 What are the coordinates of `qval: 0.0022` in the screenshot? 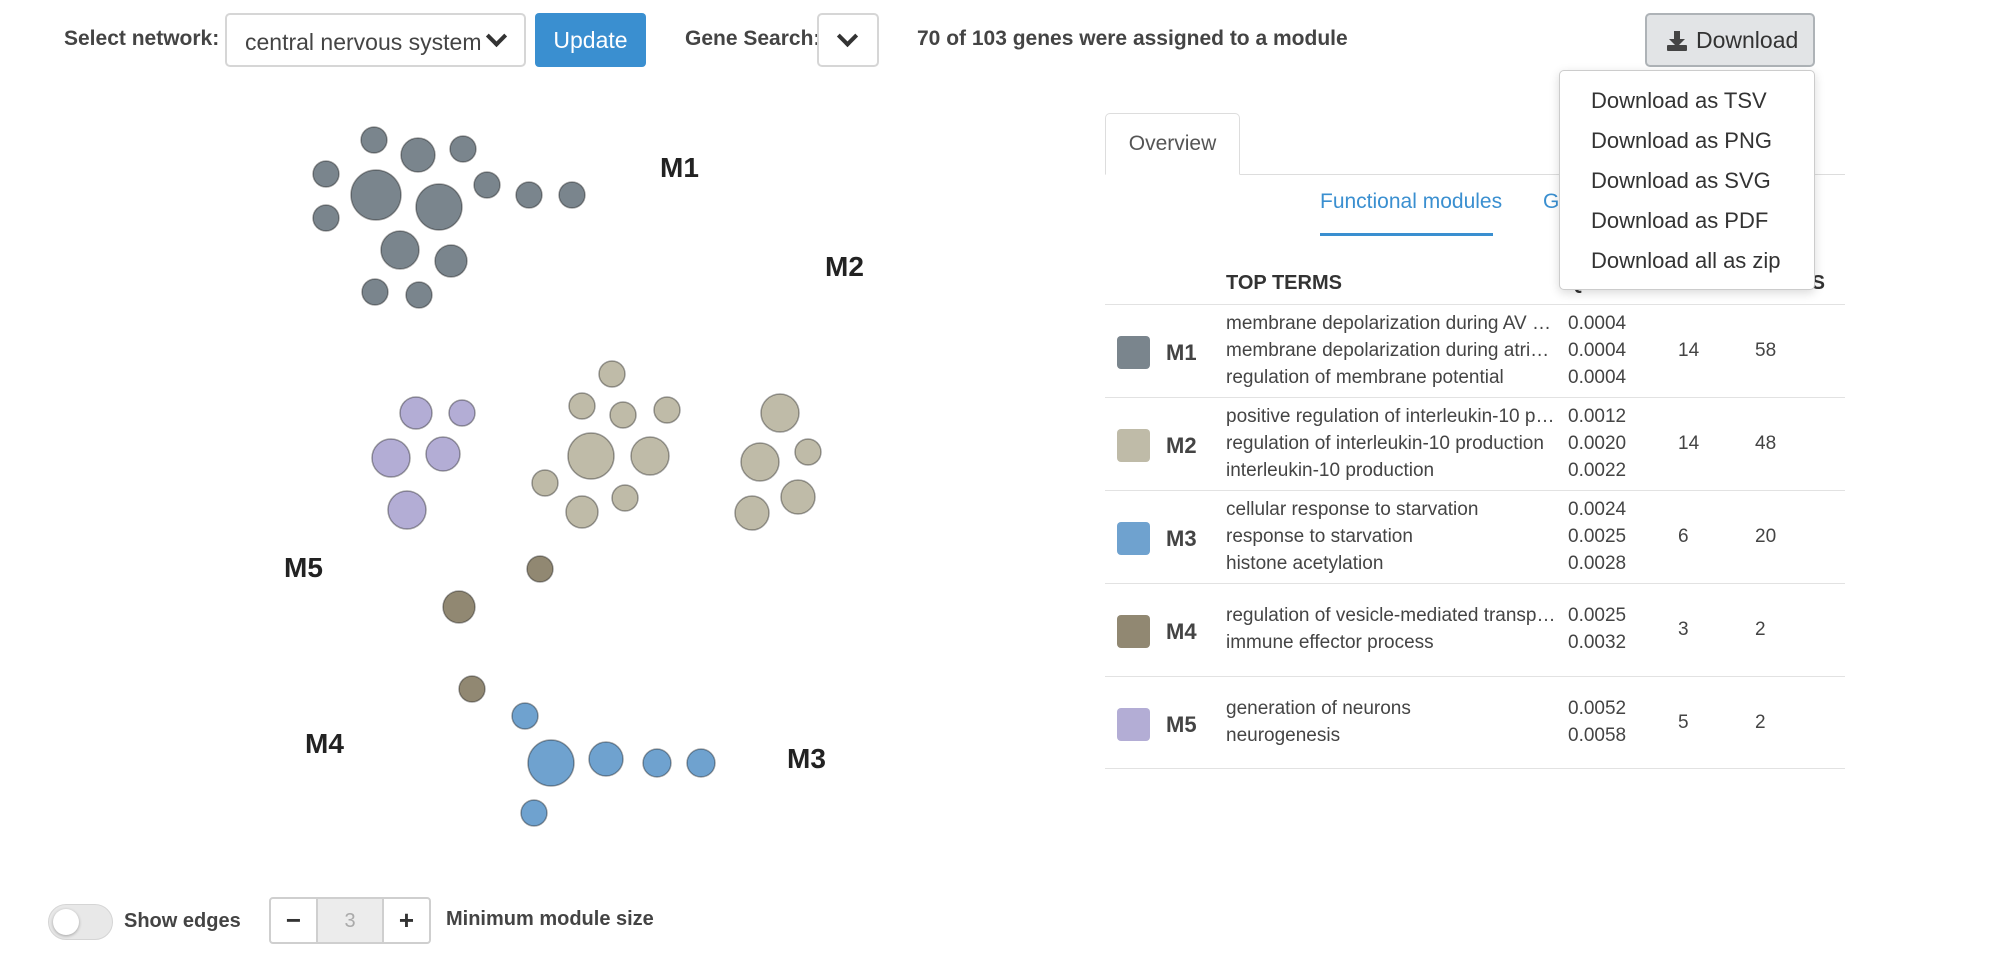 It's located at (1597, 470).